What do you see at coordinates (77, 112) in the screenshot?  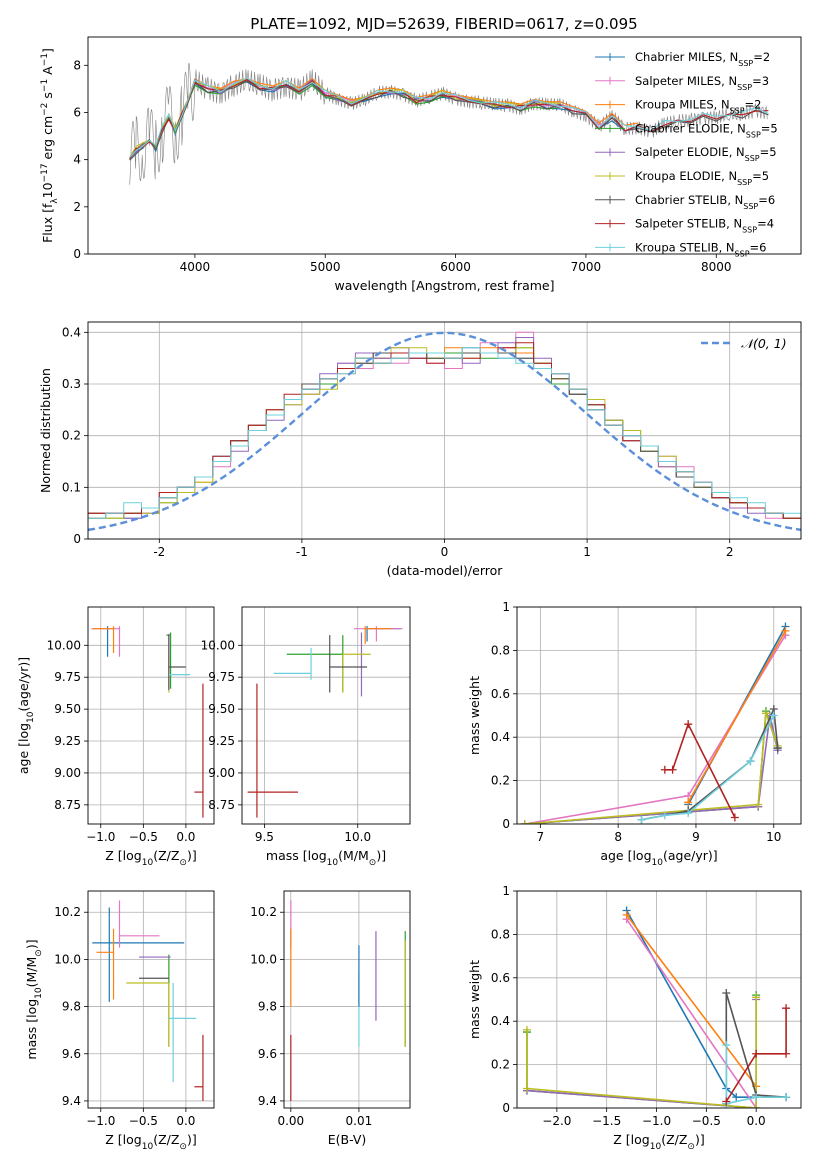 I see `y-tick-label: 6` at bounding box center [77, 112].